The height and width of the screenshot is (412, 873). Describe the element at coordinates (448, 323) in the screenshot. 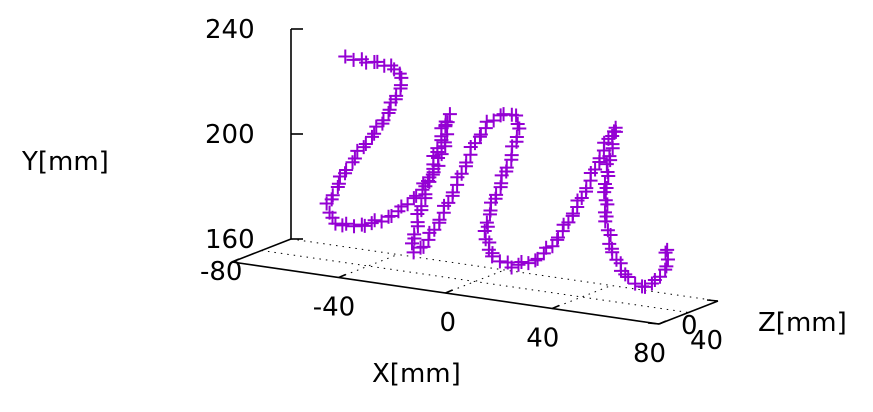

I see `x-tick-label: 0` at that location.